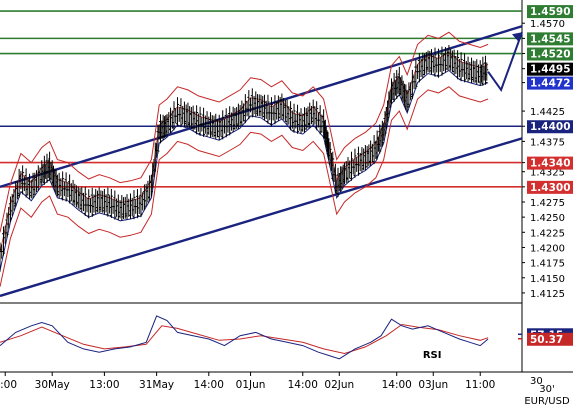 The height and width of the screenshot is (415, 573). Describe the element at coordinates (547, 248) in the screenshot. I see `y-tick-label: 1.4200` at that location.